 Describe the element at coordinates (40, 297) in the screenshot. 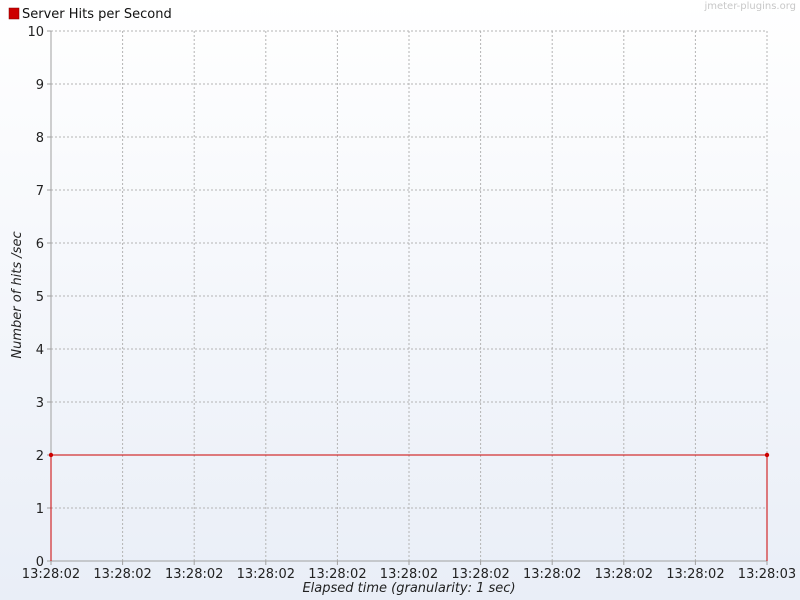

I see `y-tick-label: 5` at that location.